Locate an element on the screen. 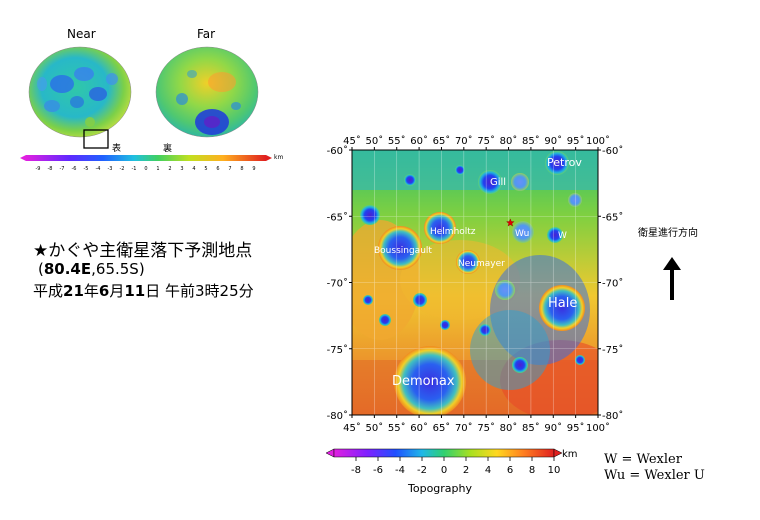 The image size is (760, 520). impact-point-star is located at coordinates (510, 222).